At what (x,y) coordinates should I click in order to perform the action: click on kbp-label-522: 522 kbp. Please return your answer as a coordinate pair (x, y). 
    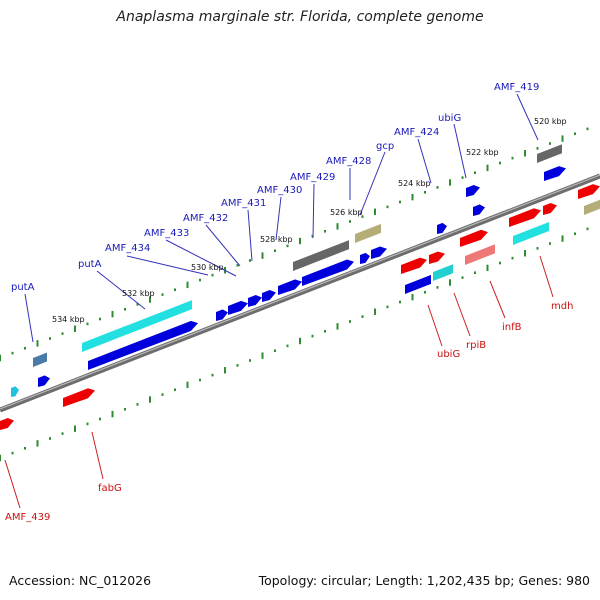
    Looking at the image, I should click on (482, 152).